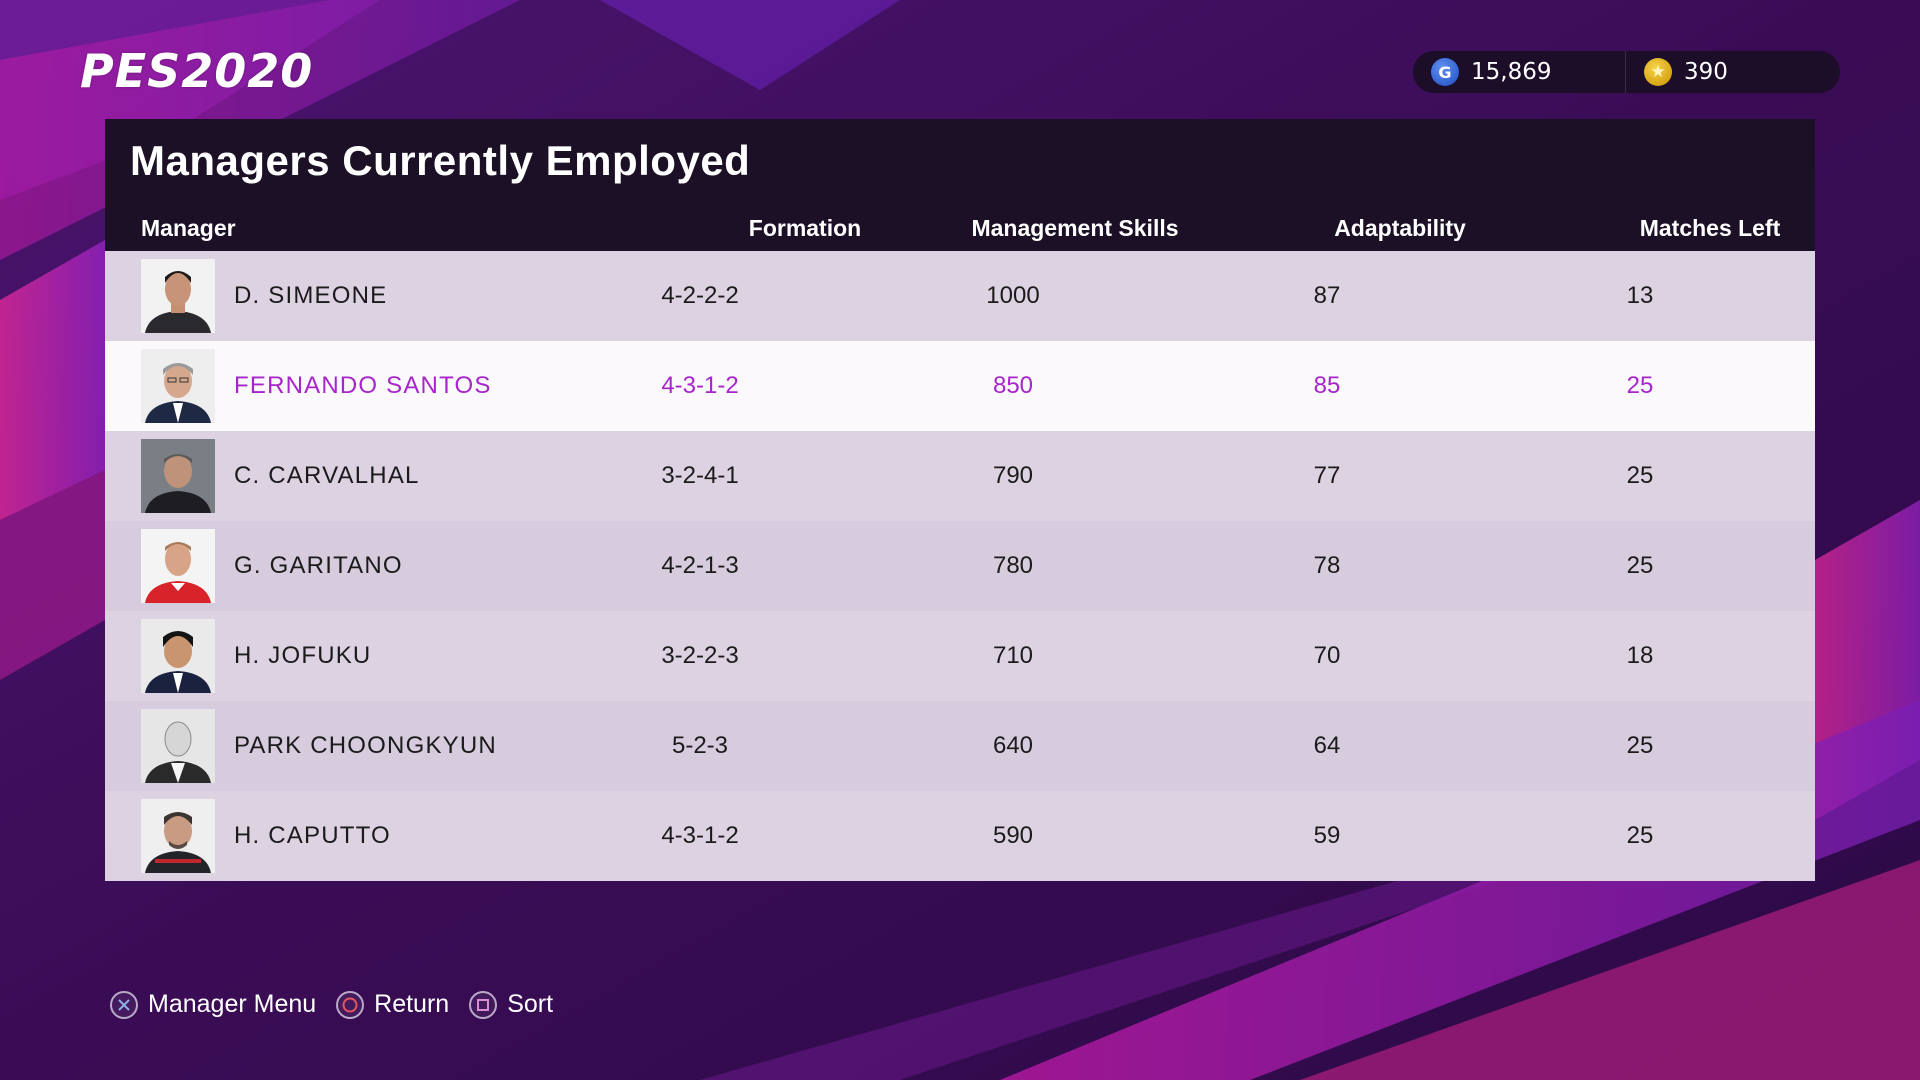 The image size is (1920, 1080). I want to click on adaptability-value: 70, so click(1327, 655).